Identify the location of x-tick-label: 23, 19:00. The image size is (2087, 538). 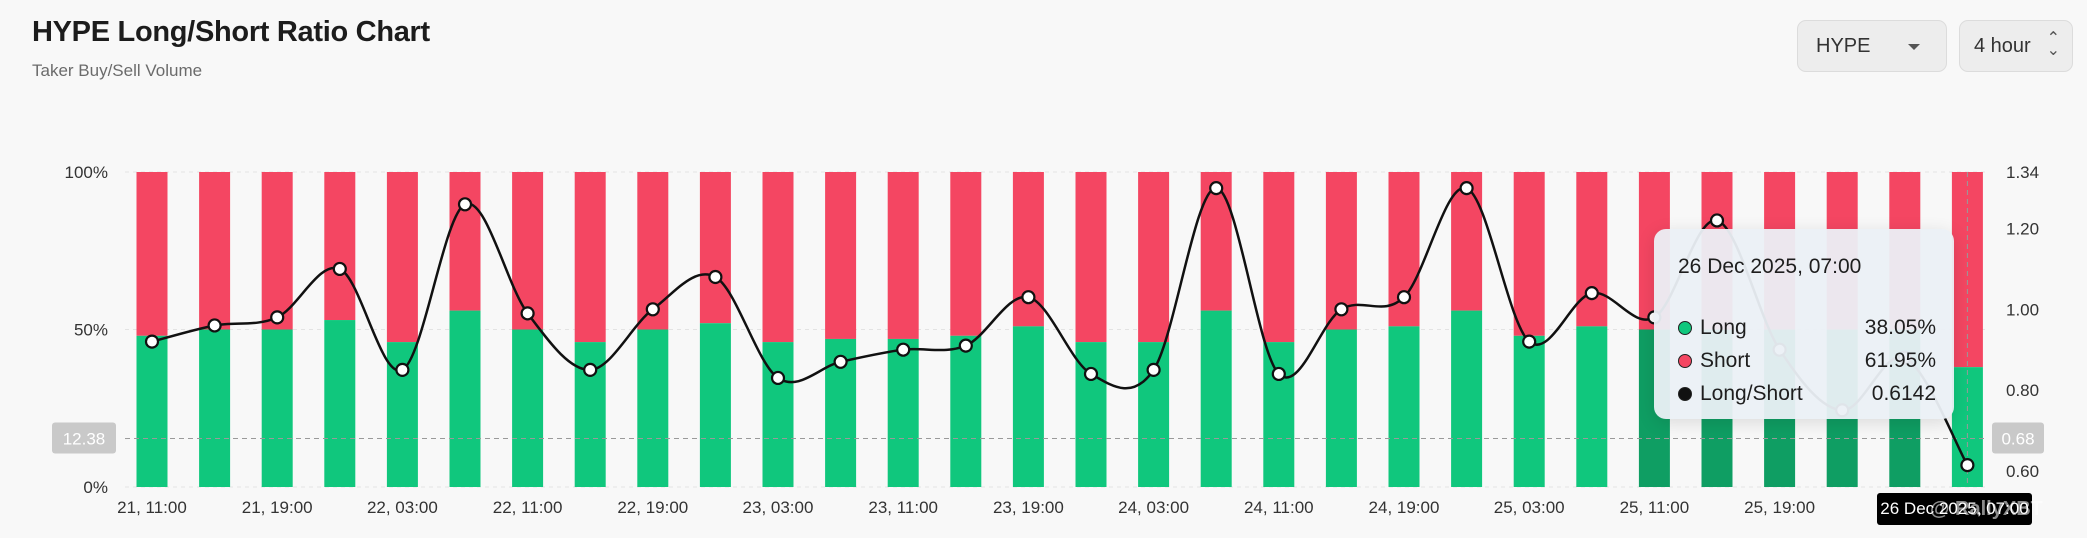
(1028, 507).